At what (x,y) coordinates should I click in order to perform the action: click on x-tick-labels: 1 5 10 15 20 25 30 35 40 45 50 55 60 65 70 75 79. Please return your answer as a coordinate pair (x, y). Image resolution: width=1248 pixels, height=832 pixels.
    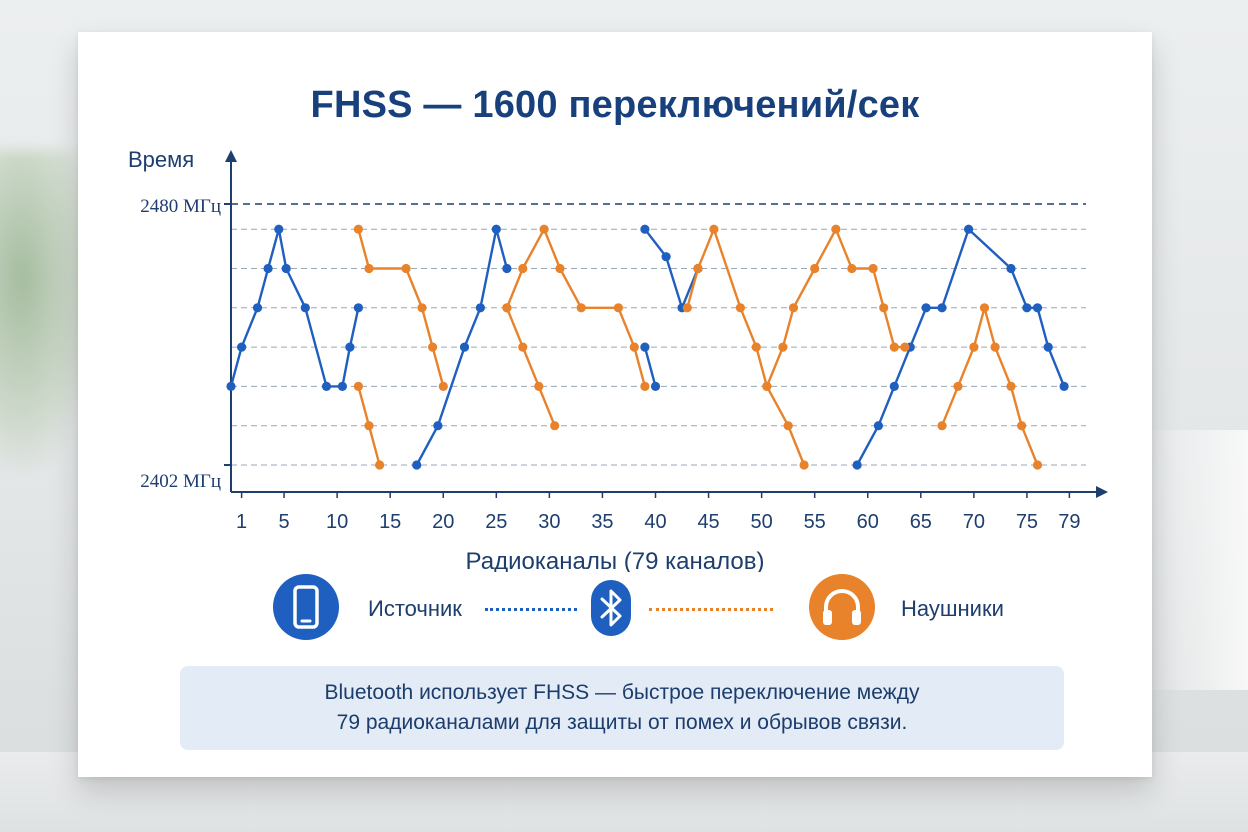
    Looking at the image, I should click on (658, 512).